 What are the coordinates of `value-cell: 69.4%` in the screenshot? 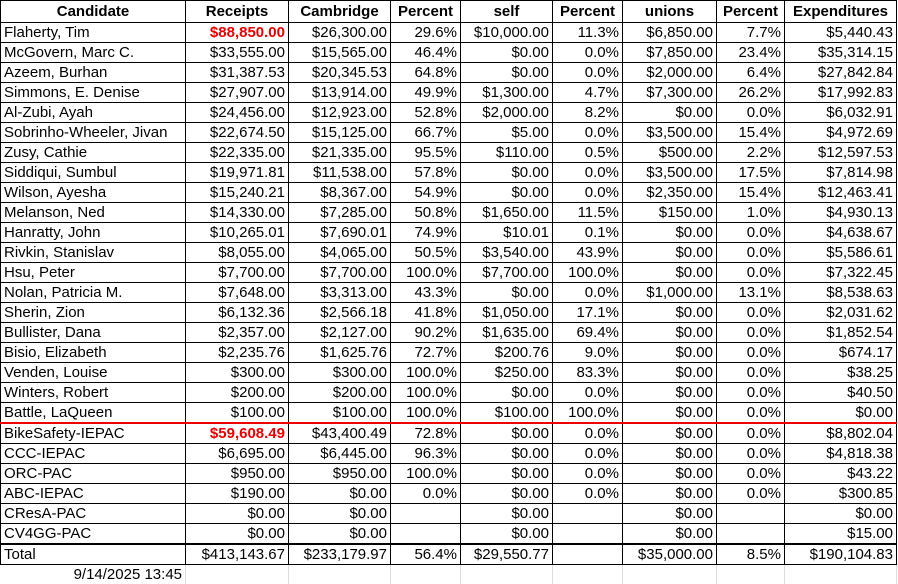 It's located at (587, 332).